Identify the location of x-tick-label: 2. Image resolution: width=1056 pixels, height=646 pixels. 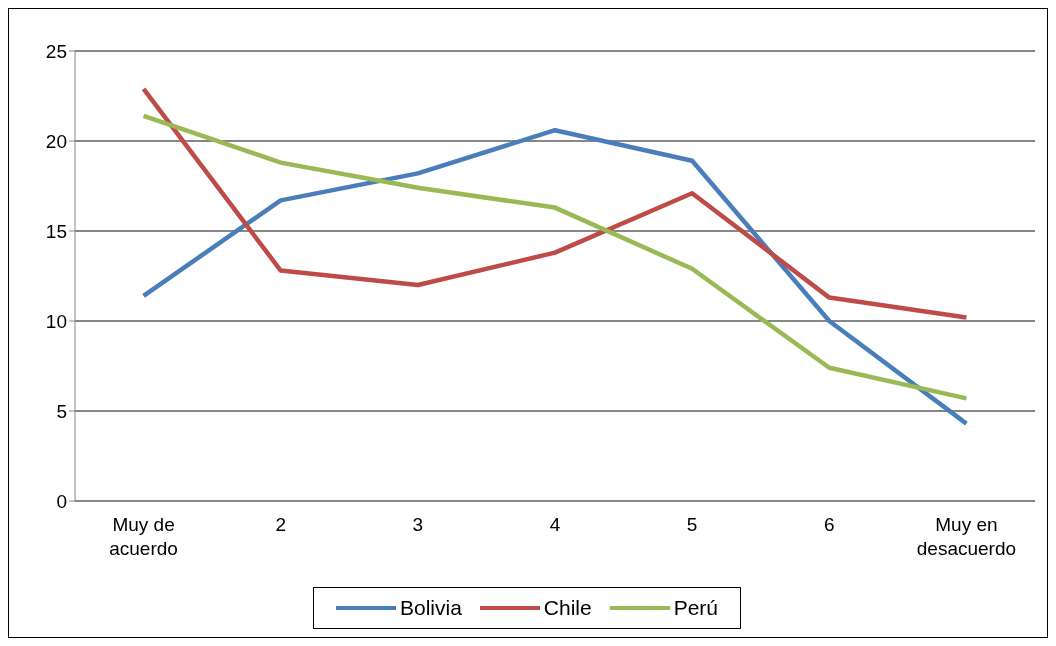
(280, 524).